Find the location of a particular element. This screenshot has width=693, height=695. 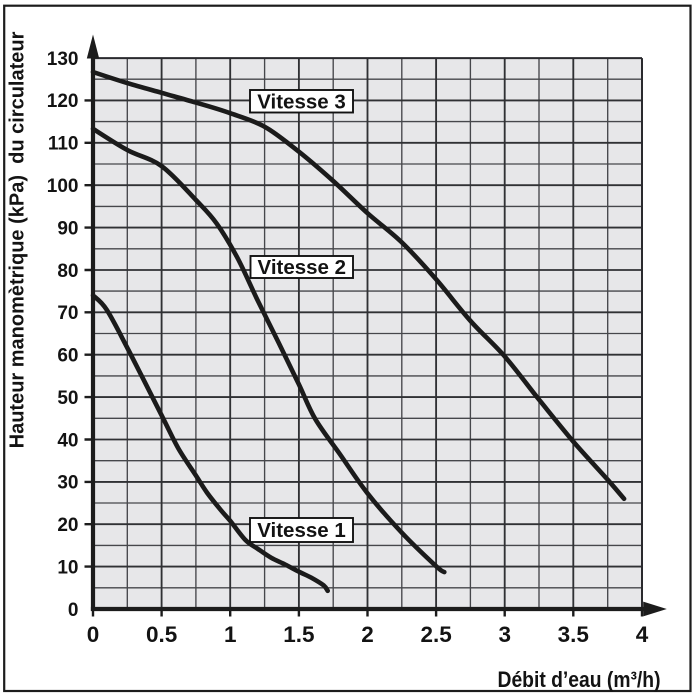

svg-text: Vitesse 3 is located at coordinates (301, 102).